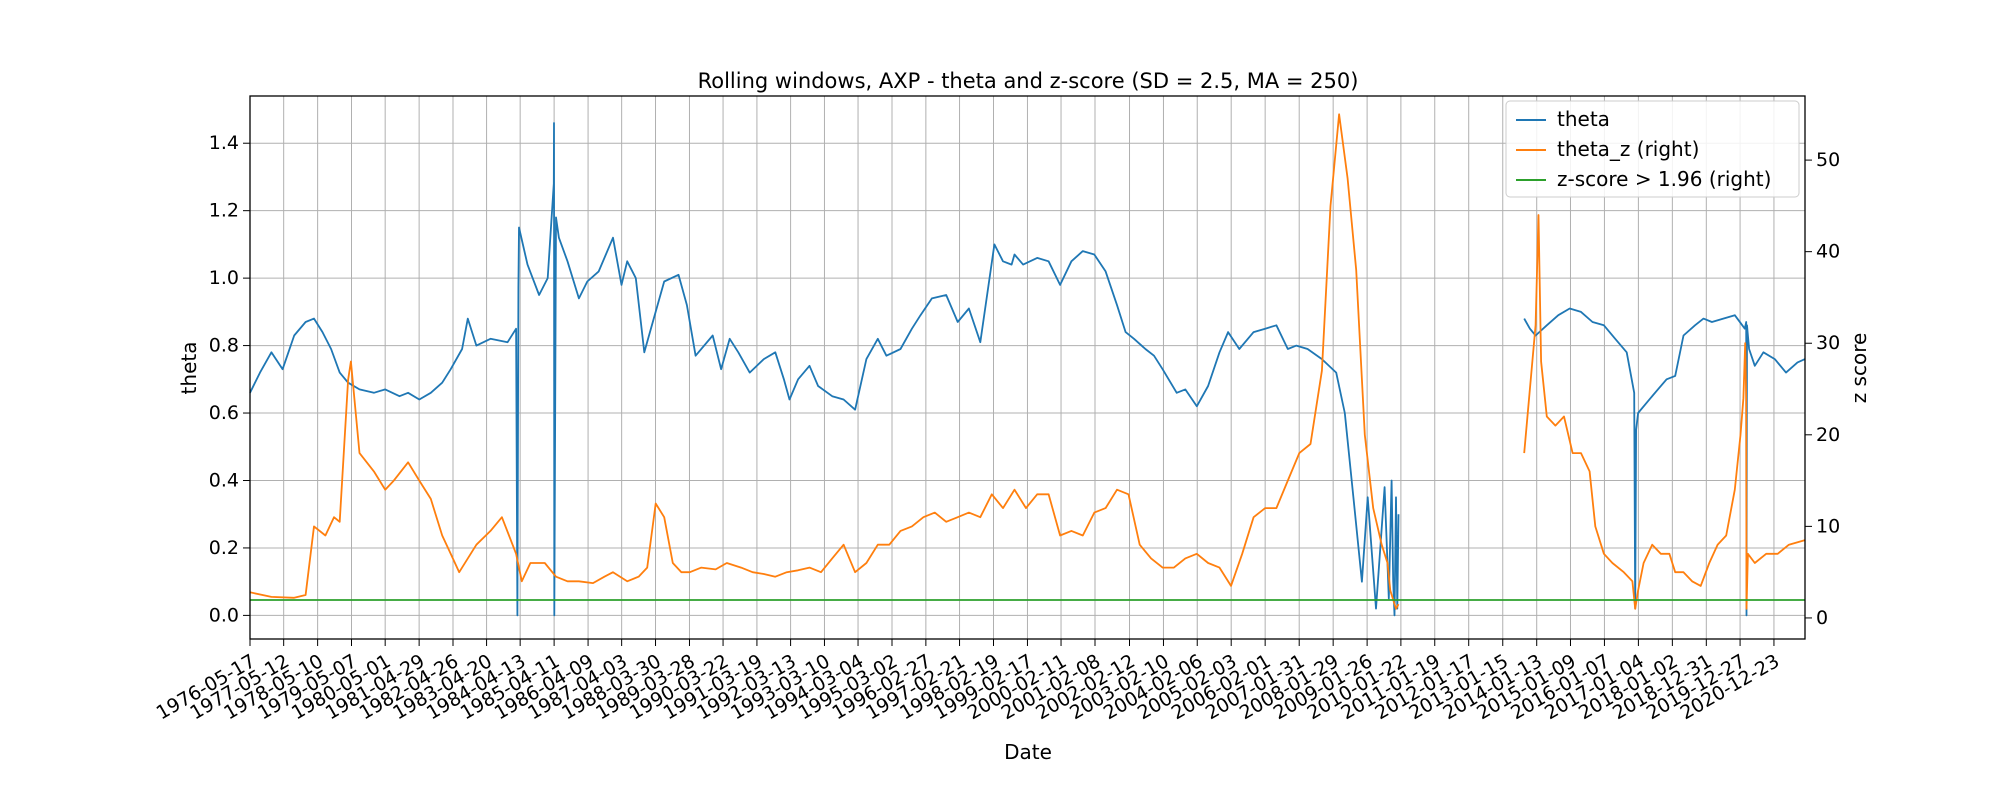 This screenshot has width=2000, height=800. Describe the element at coordinates (1859, 368) in the screenshot. I see `y-axis-right-label: z score` at that location.